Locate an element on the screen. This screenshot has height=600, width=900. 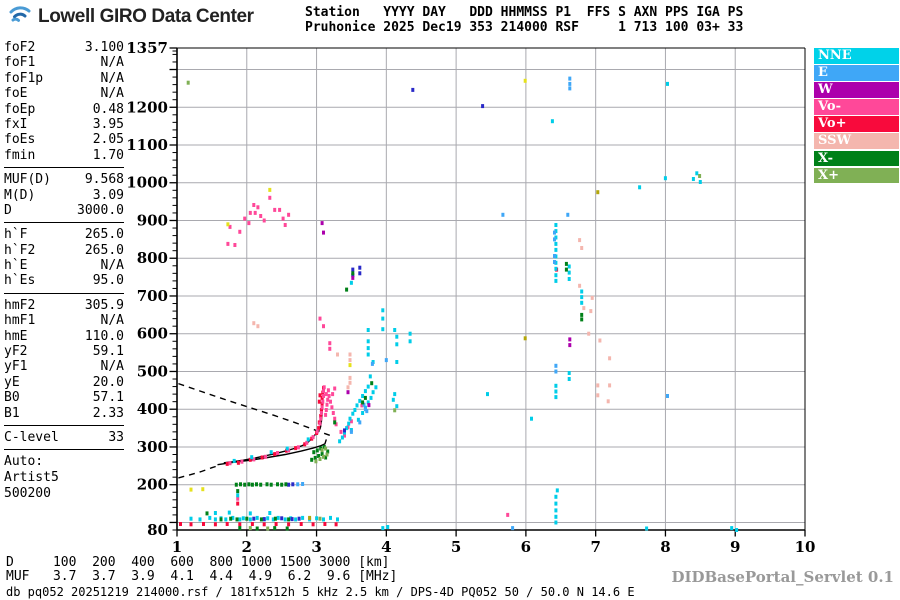
svg-text: 900 is located at coordinates (152, 220).